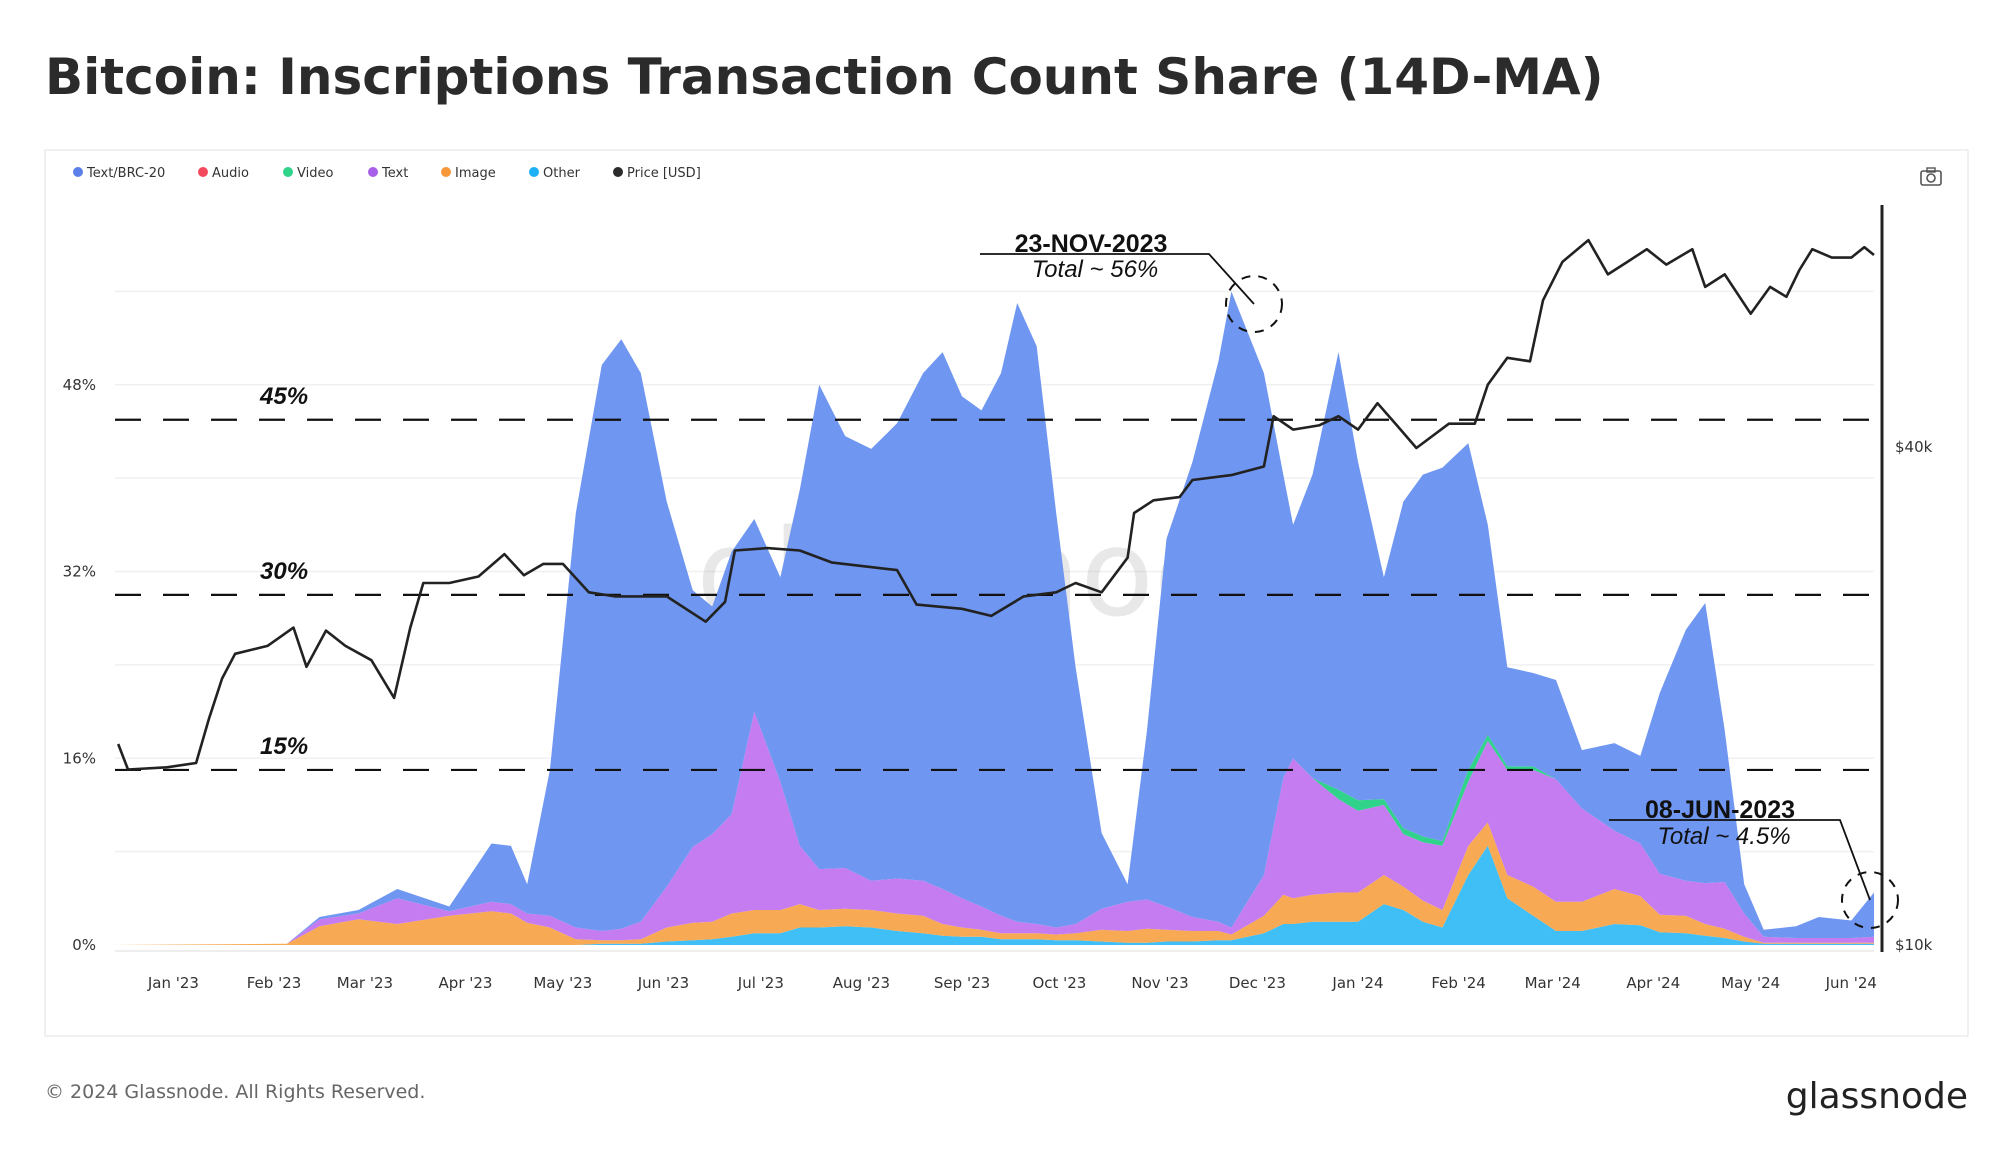  Describe the element at coordinates (475, 173) in the screenshot. I see `legend-label: Image` at that location.